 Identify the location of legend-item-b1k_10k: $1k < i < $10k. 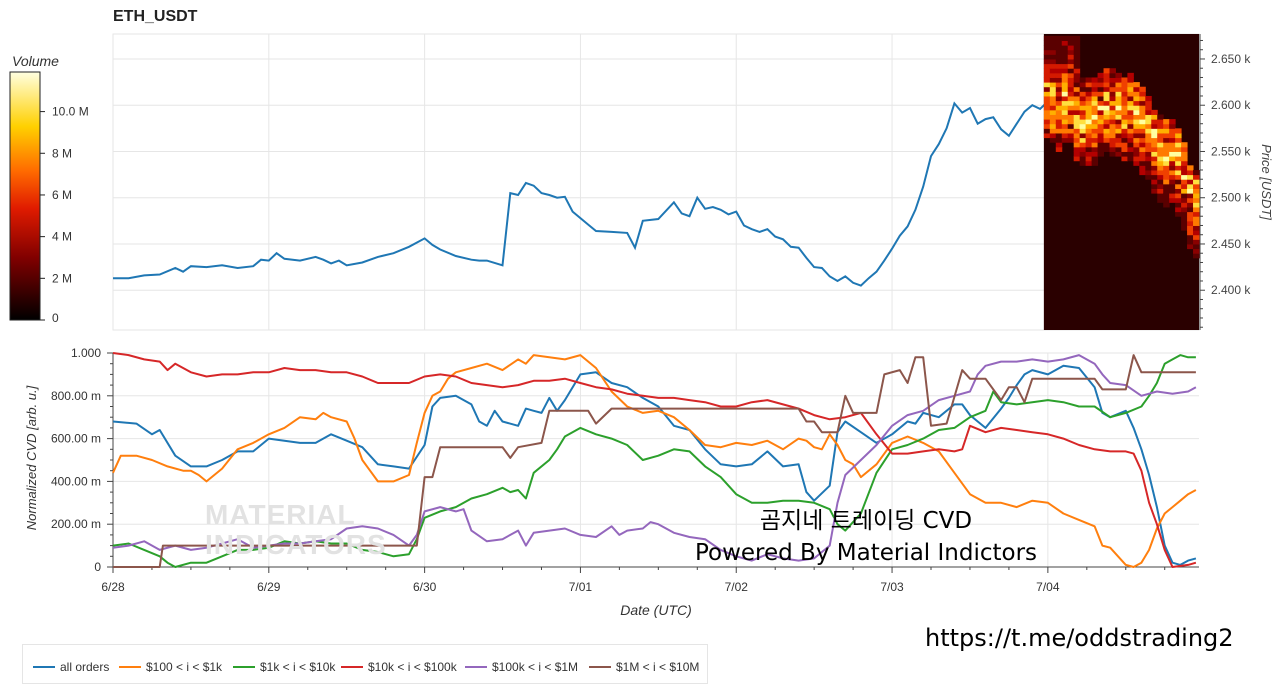
(284, 667).